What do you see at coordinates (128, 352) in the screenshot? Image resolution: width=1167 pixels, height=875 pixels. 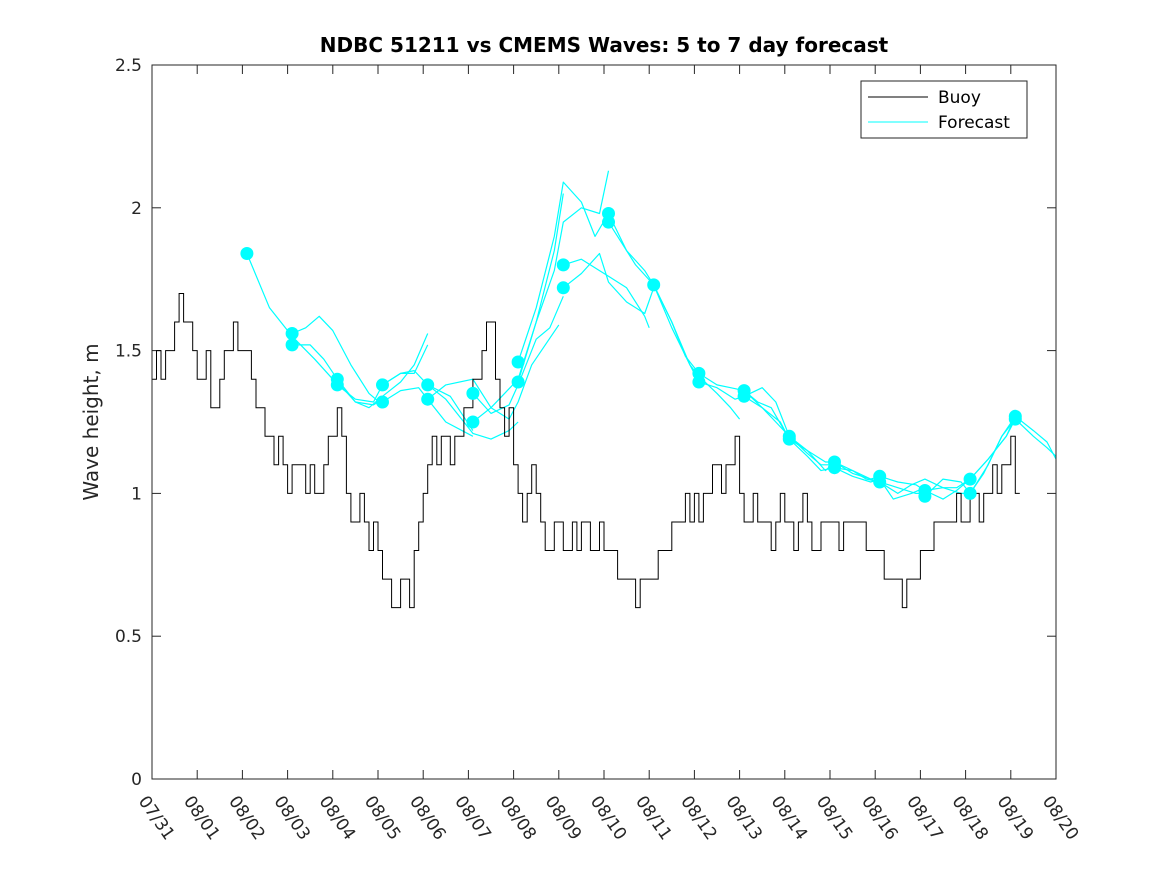 I see `y-tick-label: 1.5` at bounding box center [128, 352].